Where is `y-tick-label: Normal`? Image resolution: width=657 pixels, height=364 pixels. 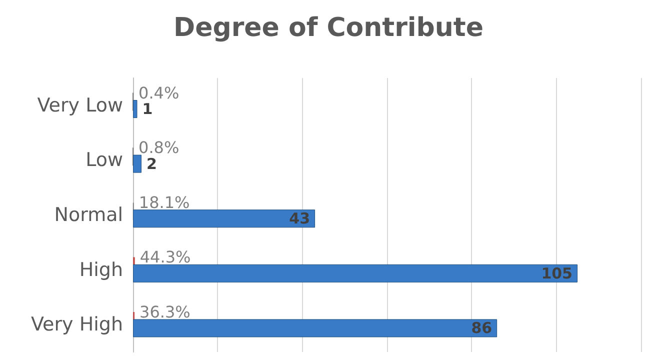 y-tick-label: Normal is located at coordinates (88, 215).